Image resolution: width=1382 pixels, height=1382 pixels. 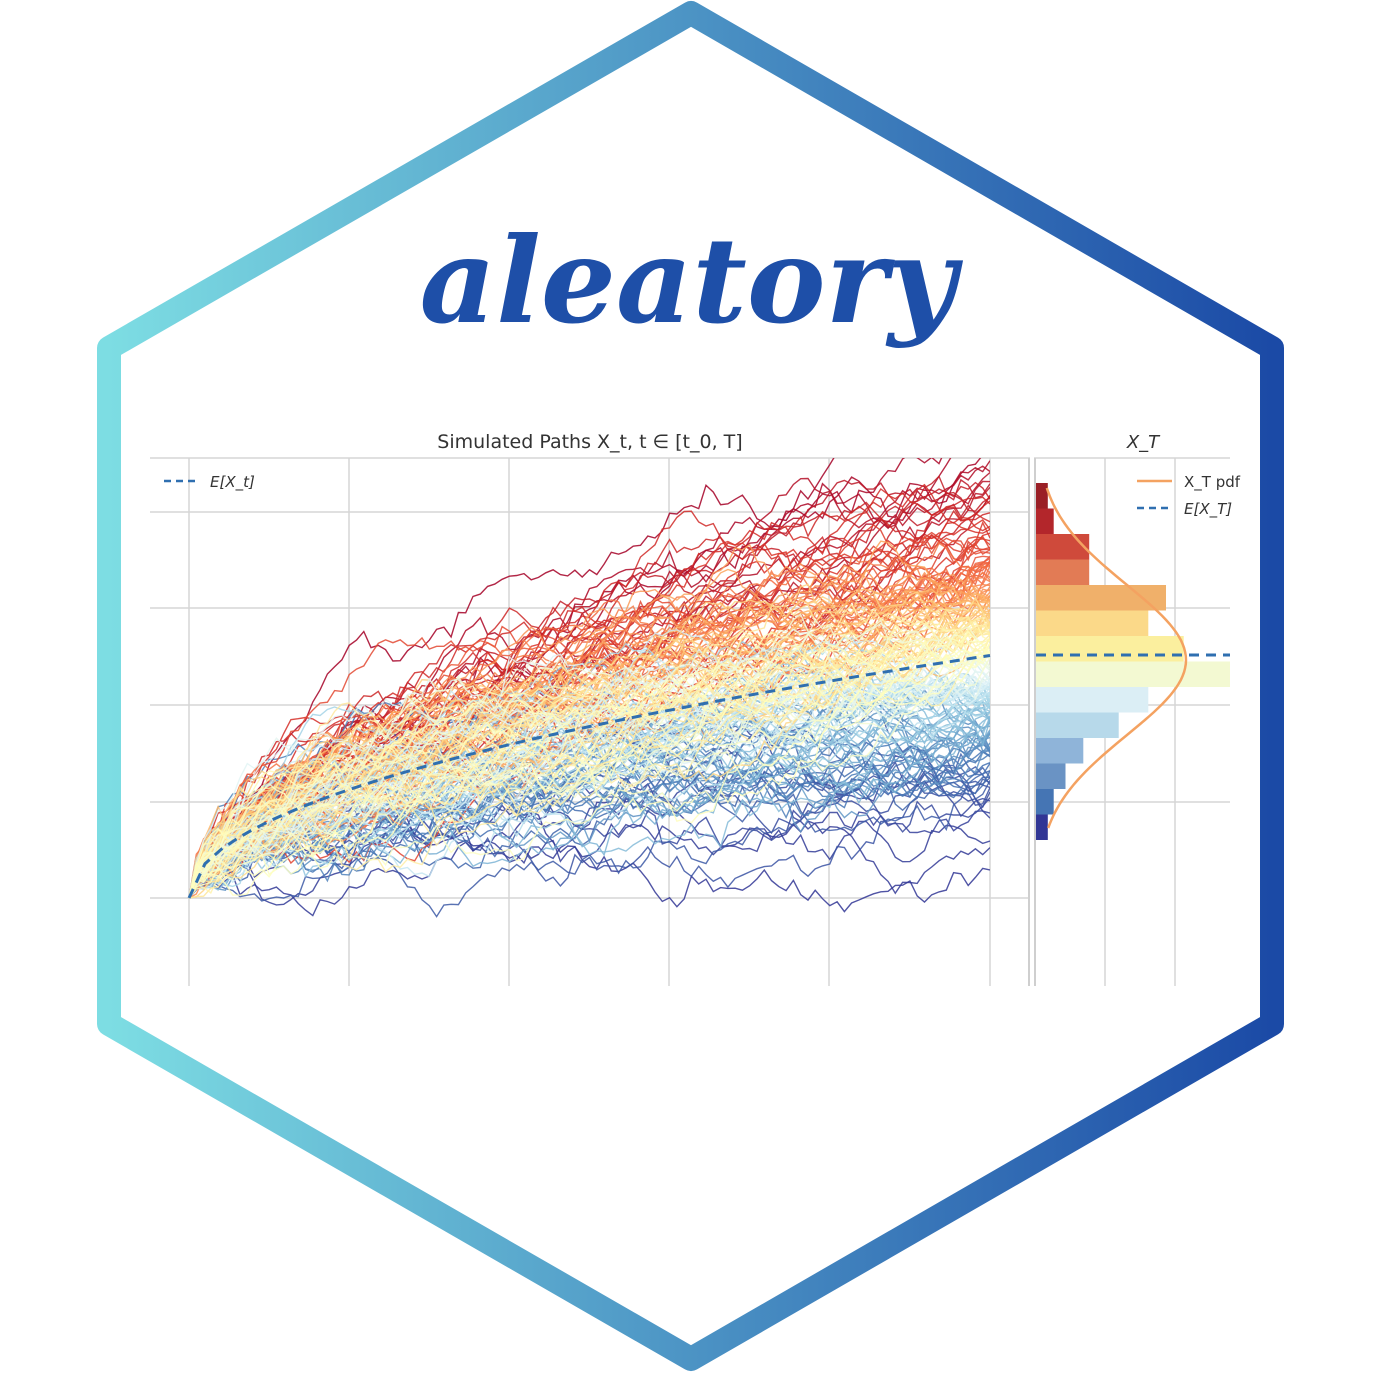 What do you see at coordinates (1212, 482) in the screenshot?
I see `legend-label-pdf: X_T pdf` at bounding box center [1212, 482].